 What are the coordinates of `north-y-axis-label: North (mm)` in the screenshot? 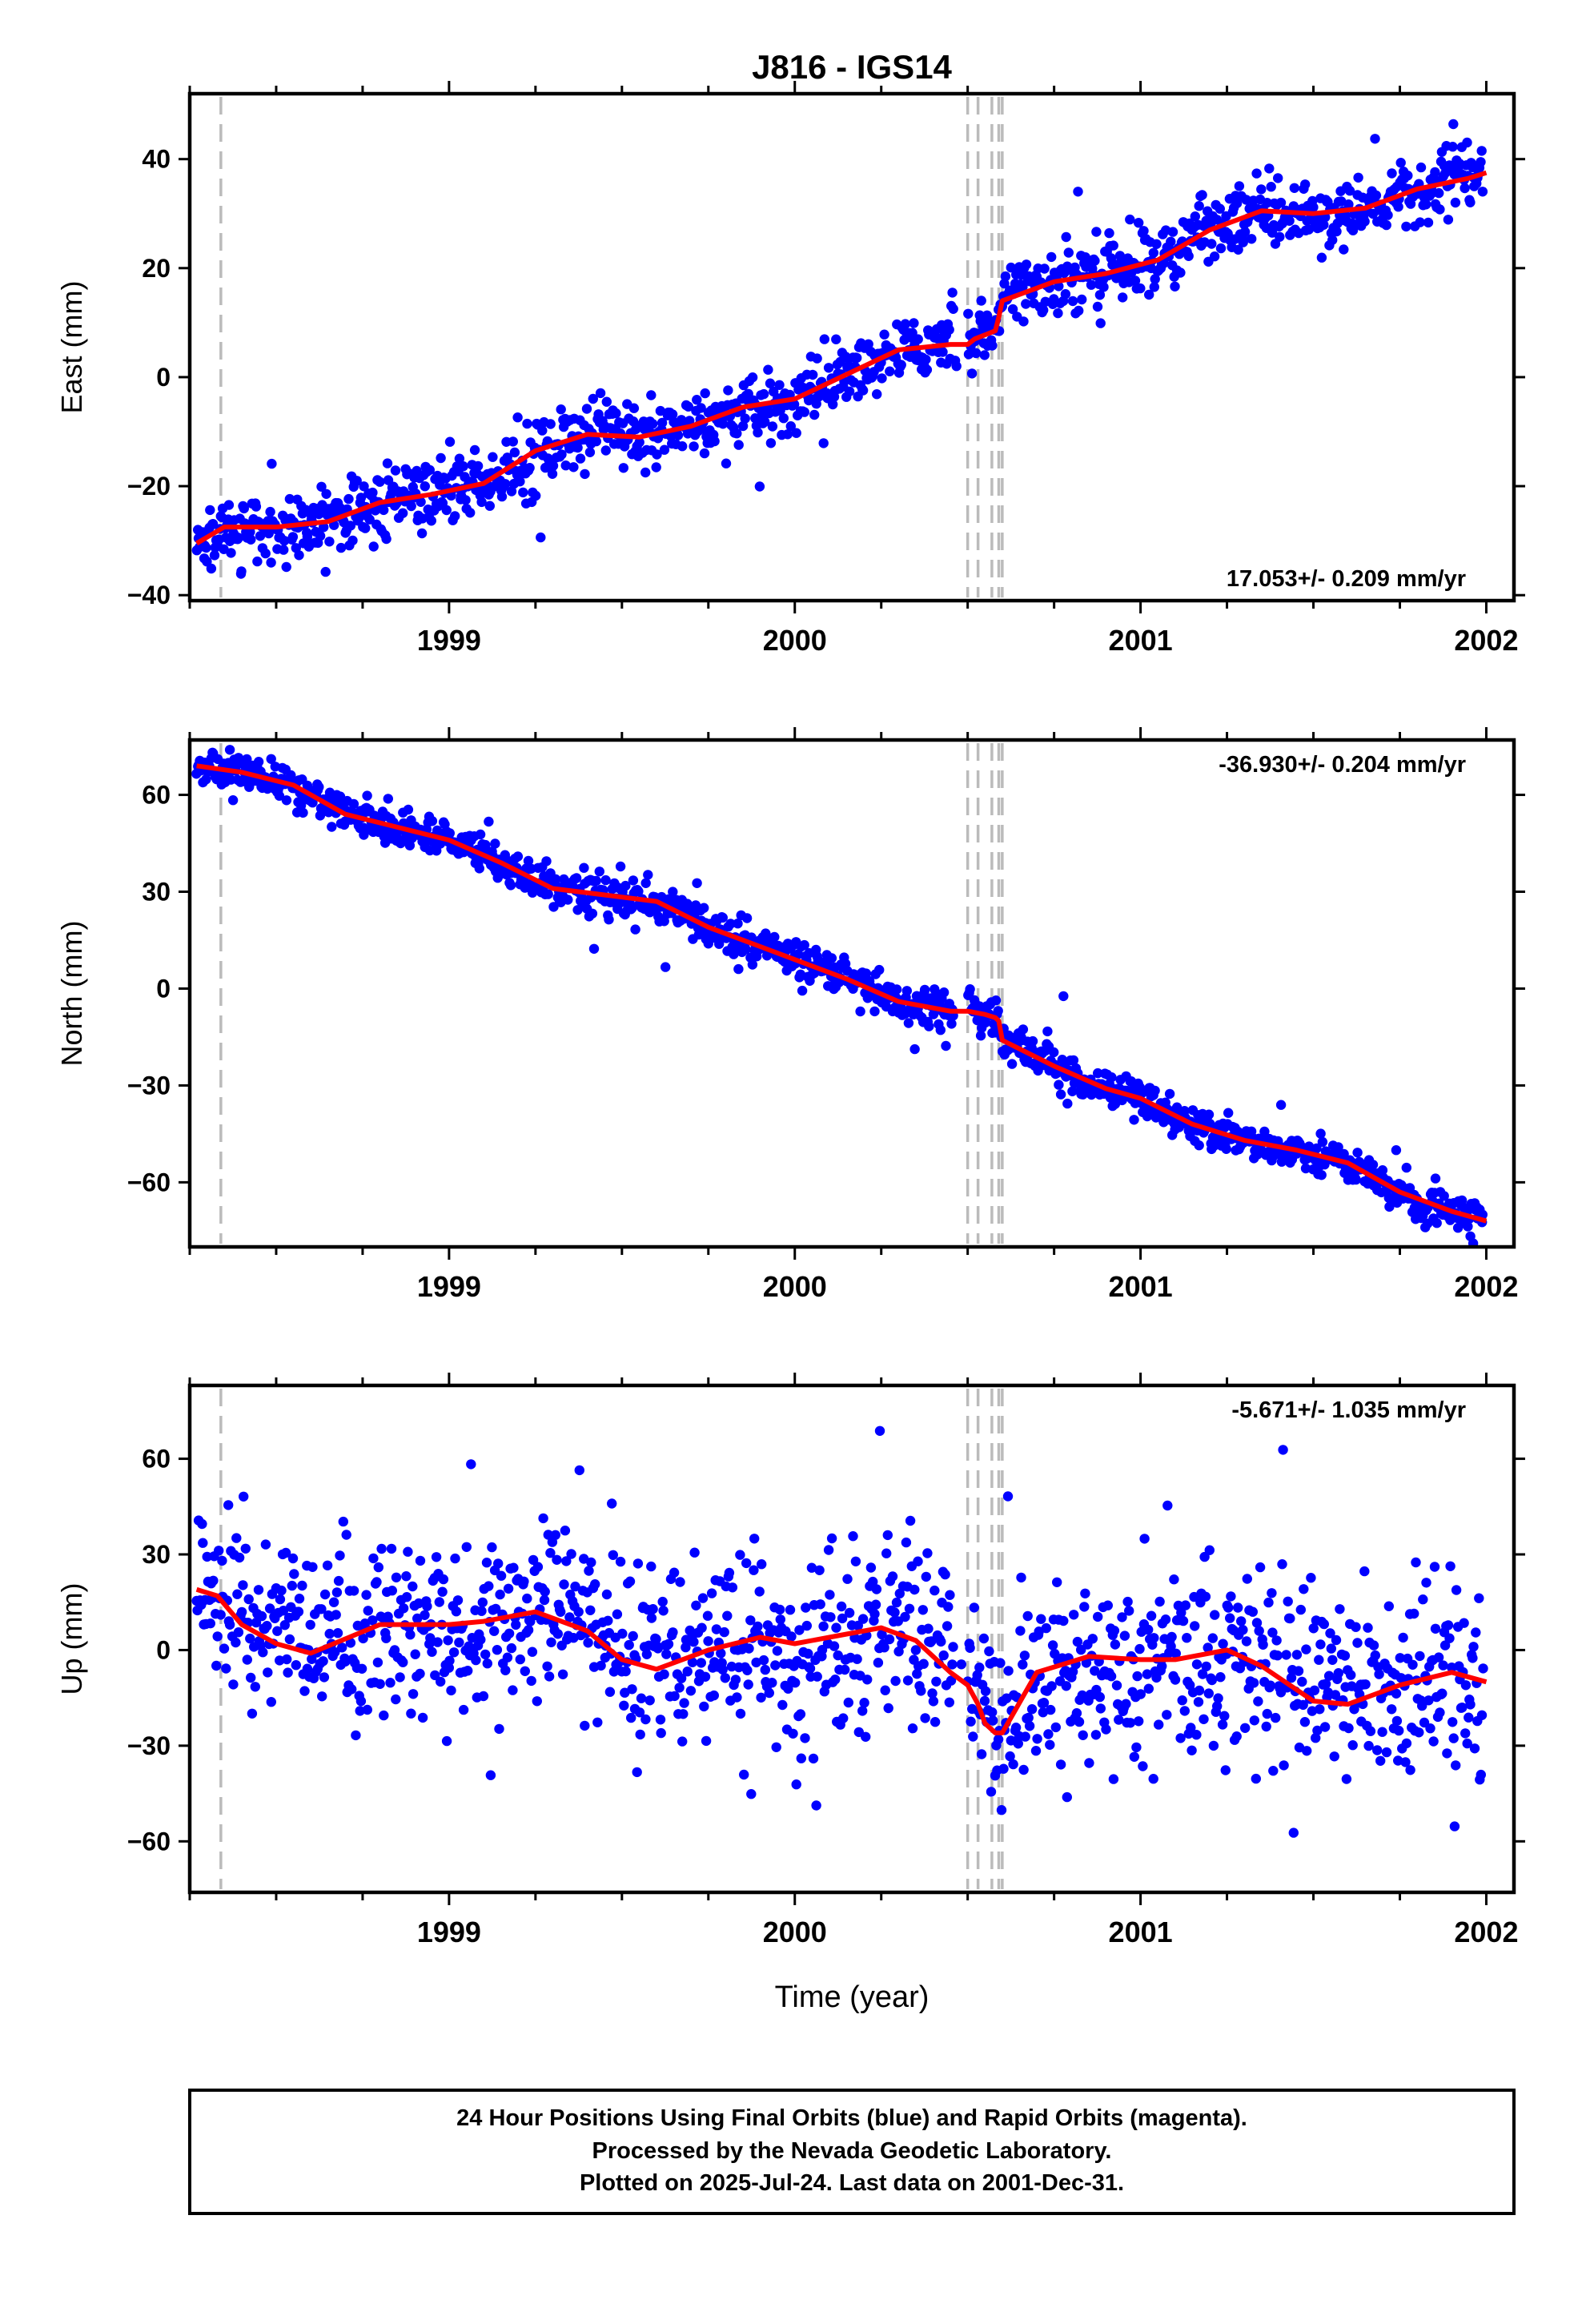 It's located at (71, 994).